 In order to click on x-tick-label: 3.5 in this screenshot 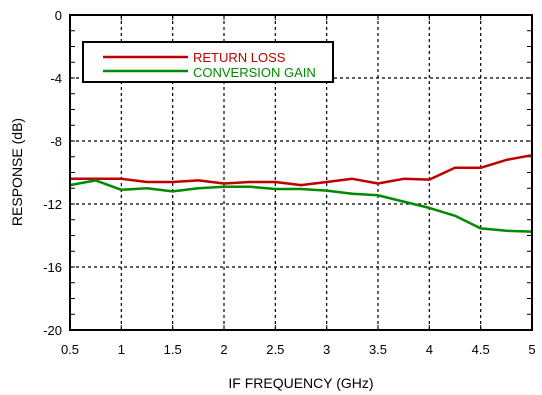, I will do `click(378, 349)`.